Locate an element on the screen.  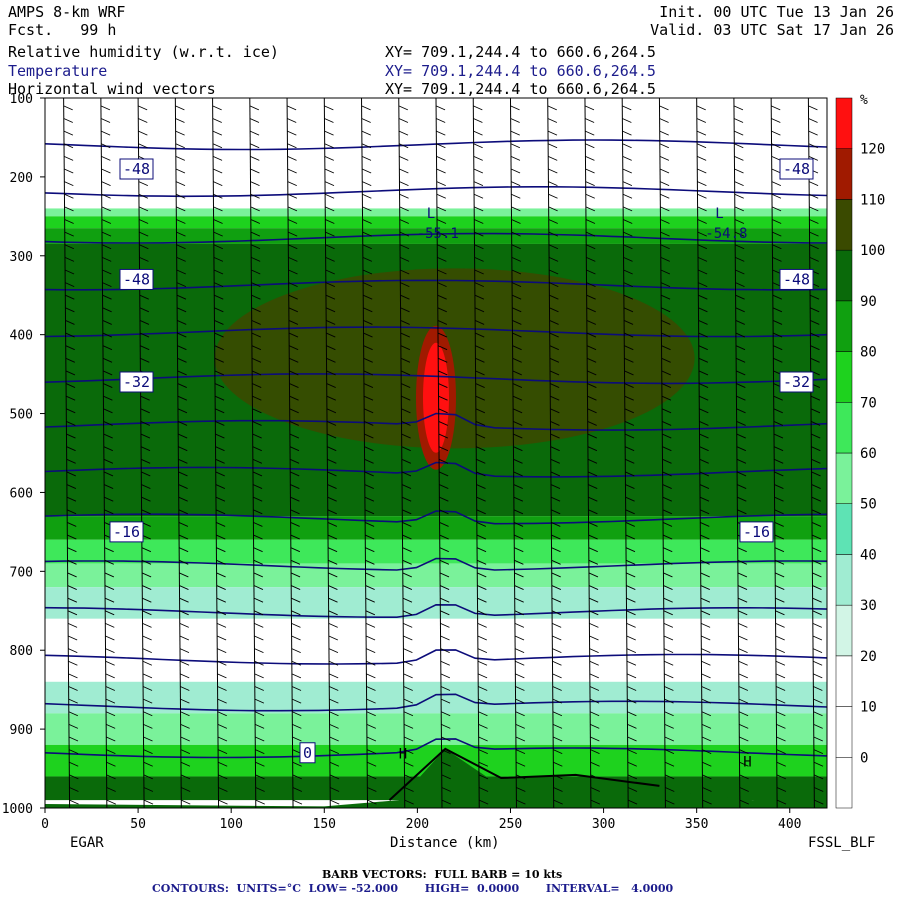
colorbar-tick-label: 20 is located at coordinates (868, 657).